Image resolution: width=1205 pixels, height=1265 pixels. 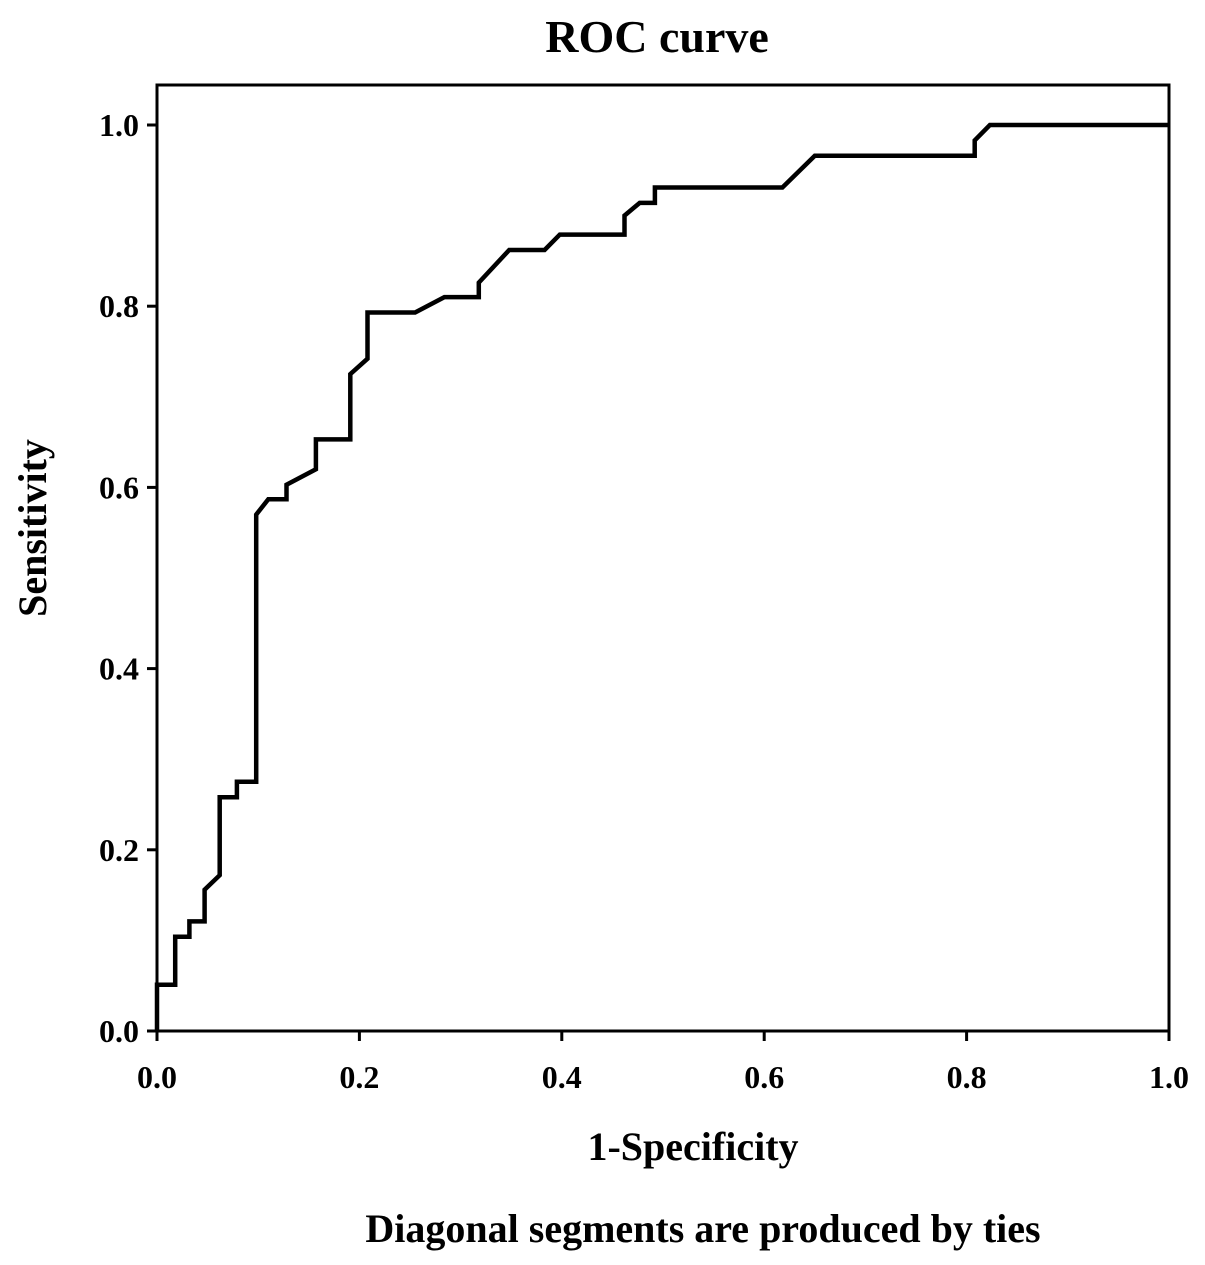 I want to click on x-tick-label: 0.2, so click(x=359, y=1077).